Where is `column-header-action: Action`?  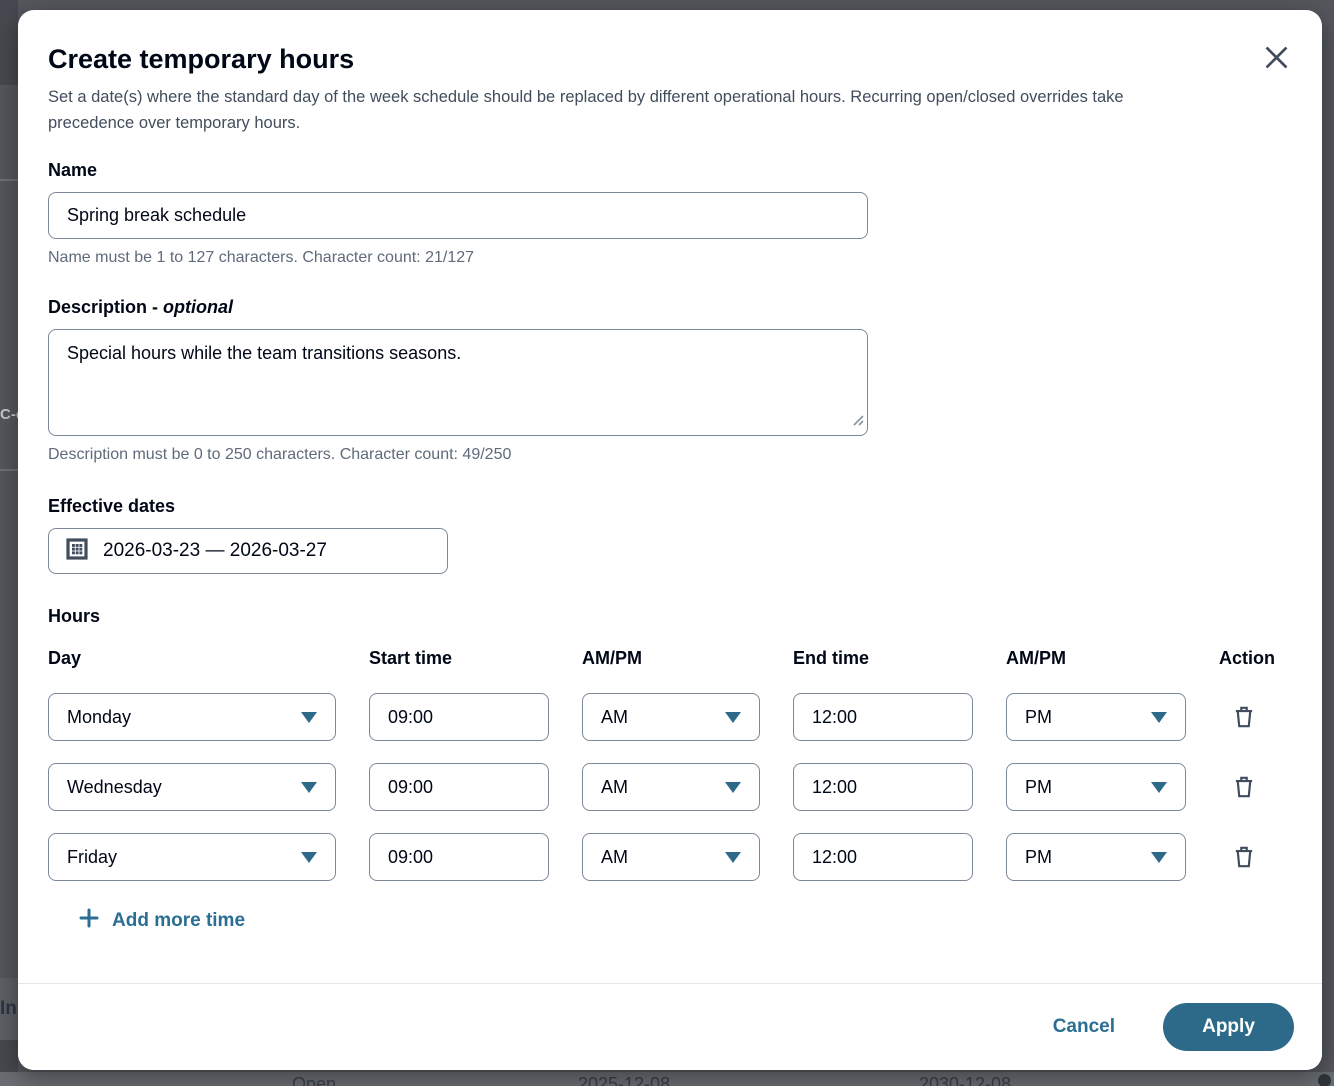 column-header-action: Action is located at coordinates (1247, 658).